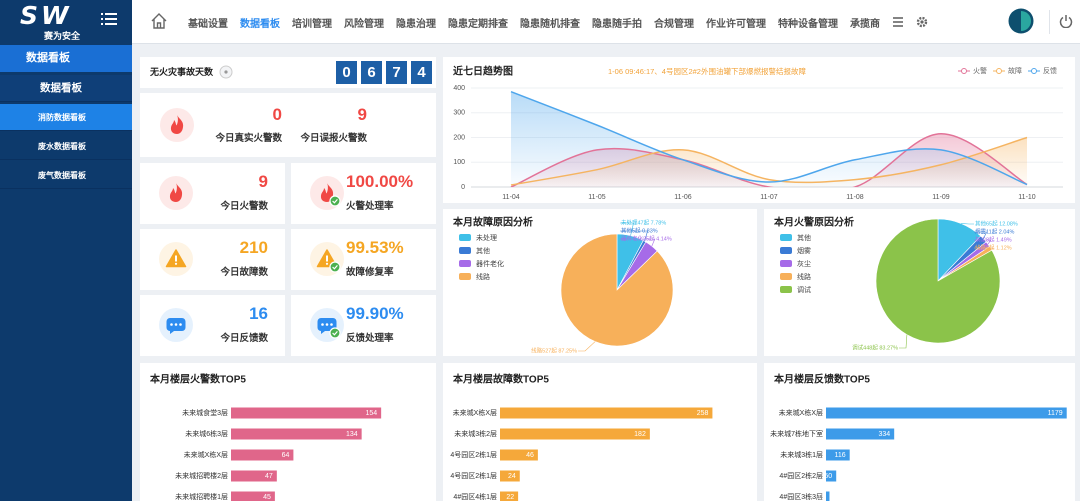  I want to click on safe-days-label: 无火灾事故天数, so click(182, 72).